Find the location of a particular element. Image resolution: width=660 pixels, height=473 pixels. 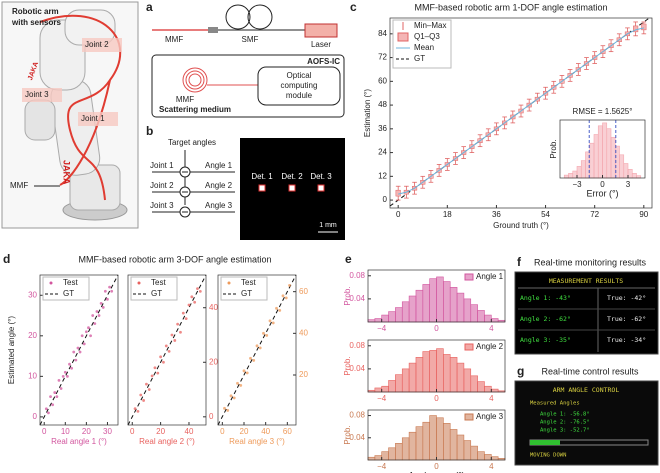

legend-label: Mean is located at coordinates (424, 47).